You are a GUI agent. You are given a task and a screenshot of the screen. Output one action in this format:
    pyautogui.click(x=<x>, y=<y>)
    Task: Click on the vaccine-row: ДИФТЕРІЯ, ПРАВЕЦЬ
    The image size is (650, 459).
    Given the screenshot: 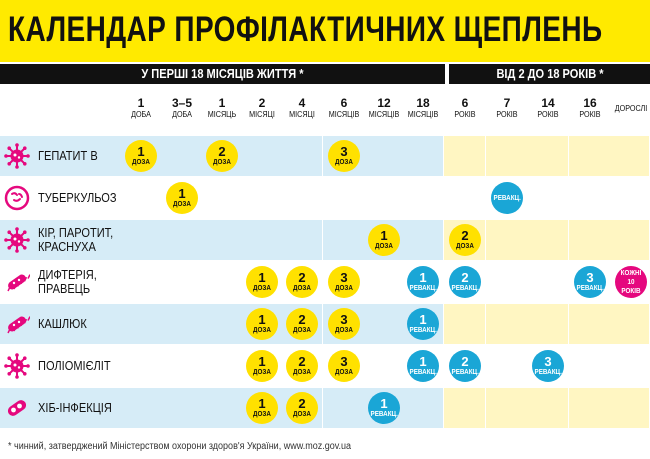 What is the action you would take?
    pyautogui.click(x=325, y=282)
    